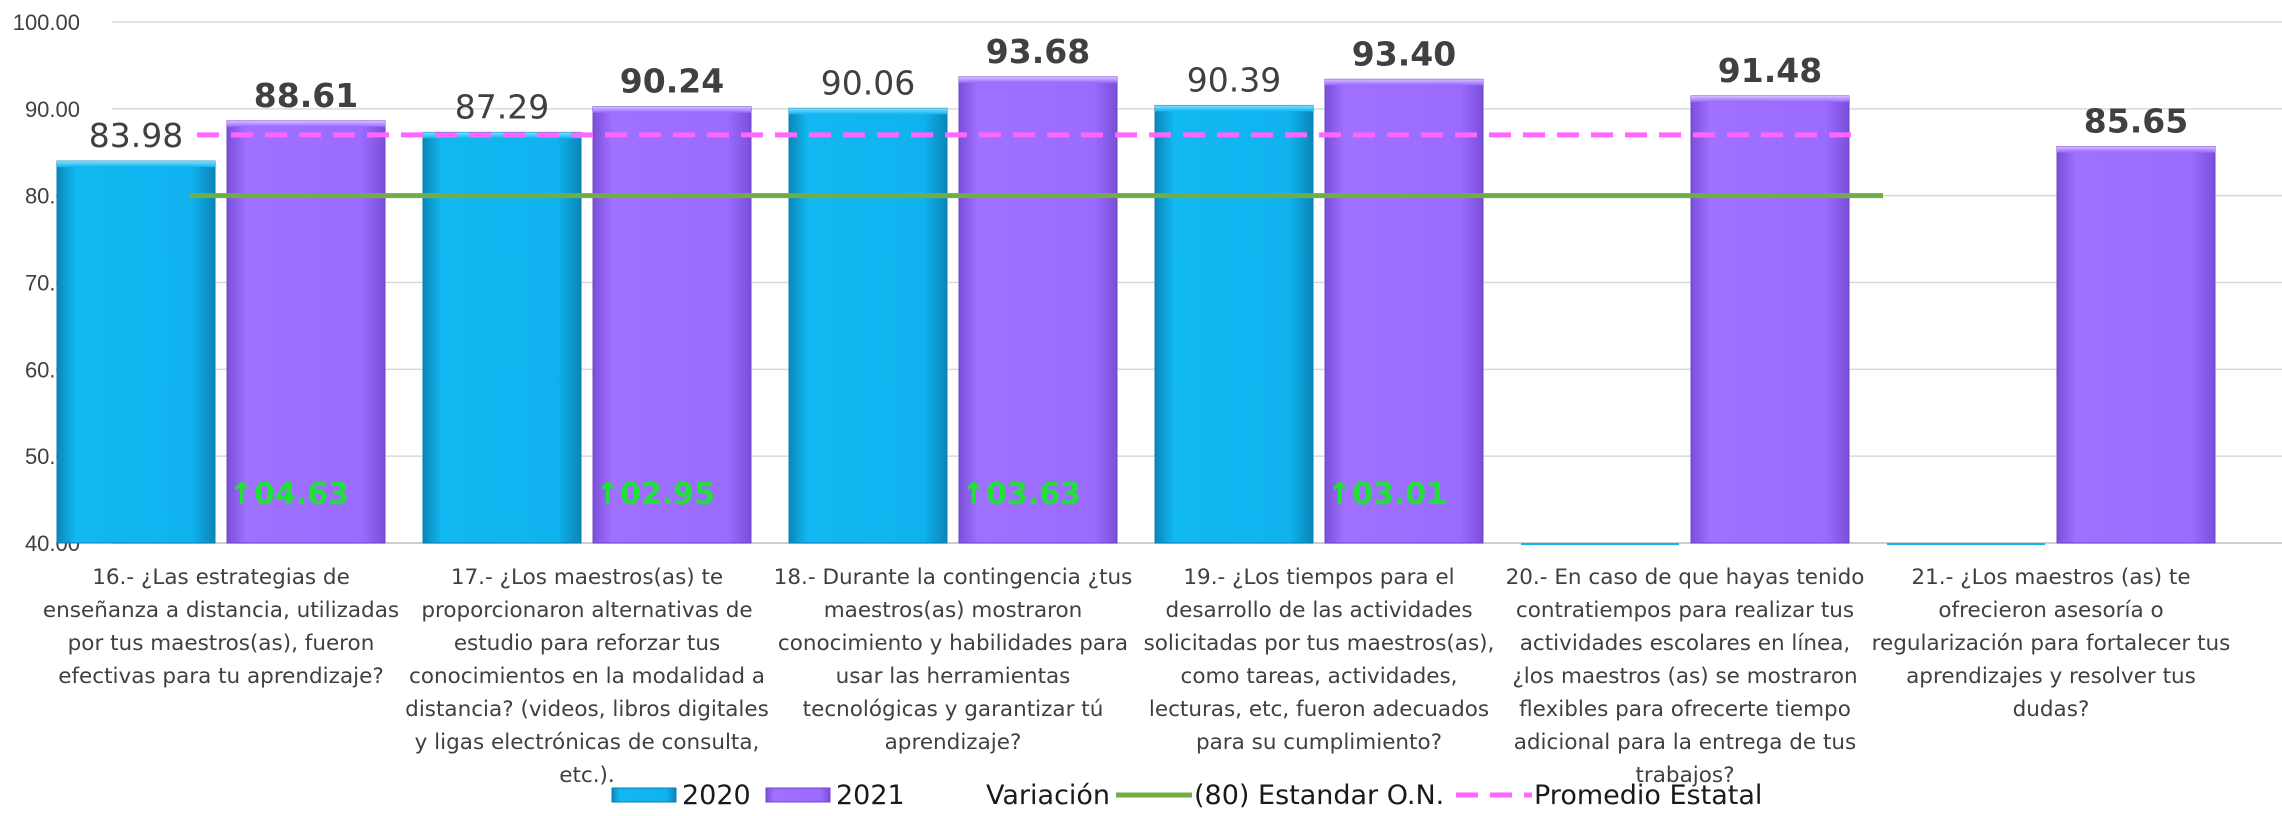  I want to click on data-label-2021: 93.68, so click(1038, 51).